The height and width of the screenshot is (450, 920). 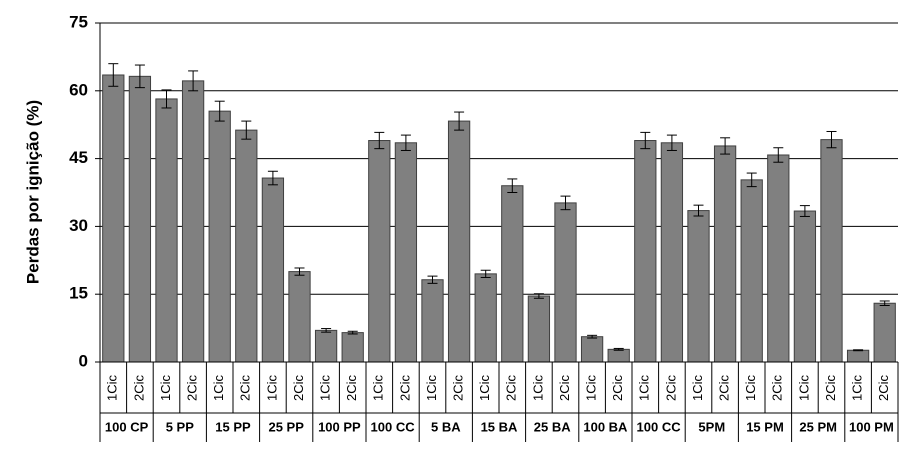 What do you see at coordinates (78, 157) in the screenshot?
I see `y-tick-label: 45` at bounding box center [78, 157].